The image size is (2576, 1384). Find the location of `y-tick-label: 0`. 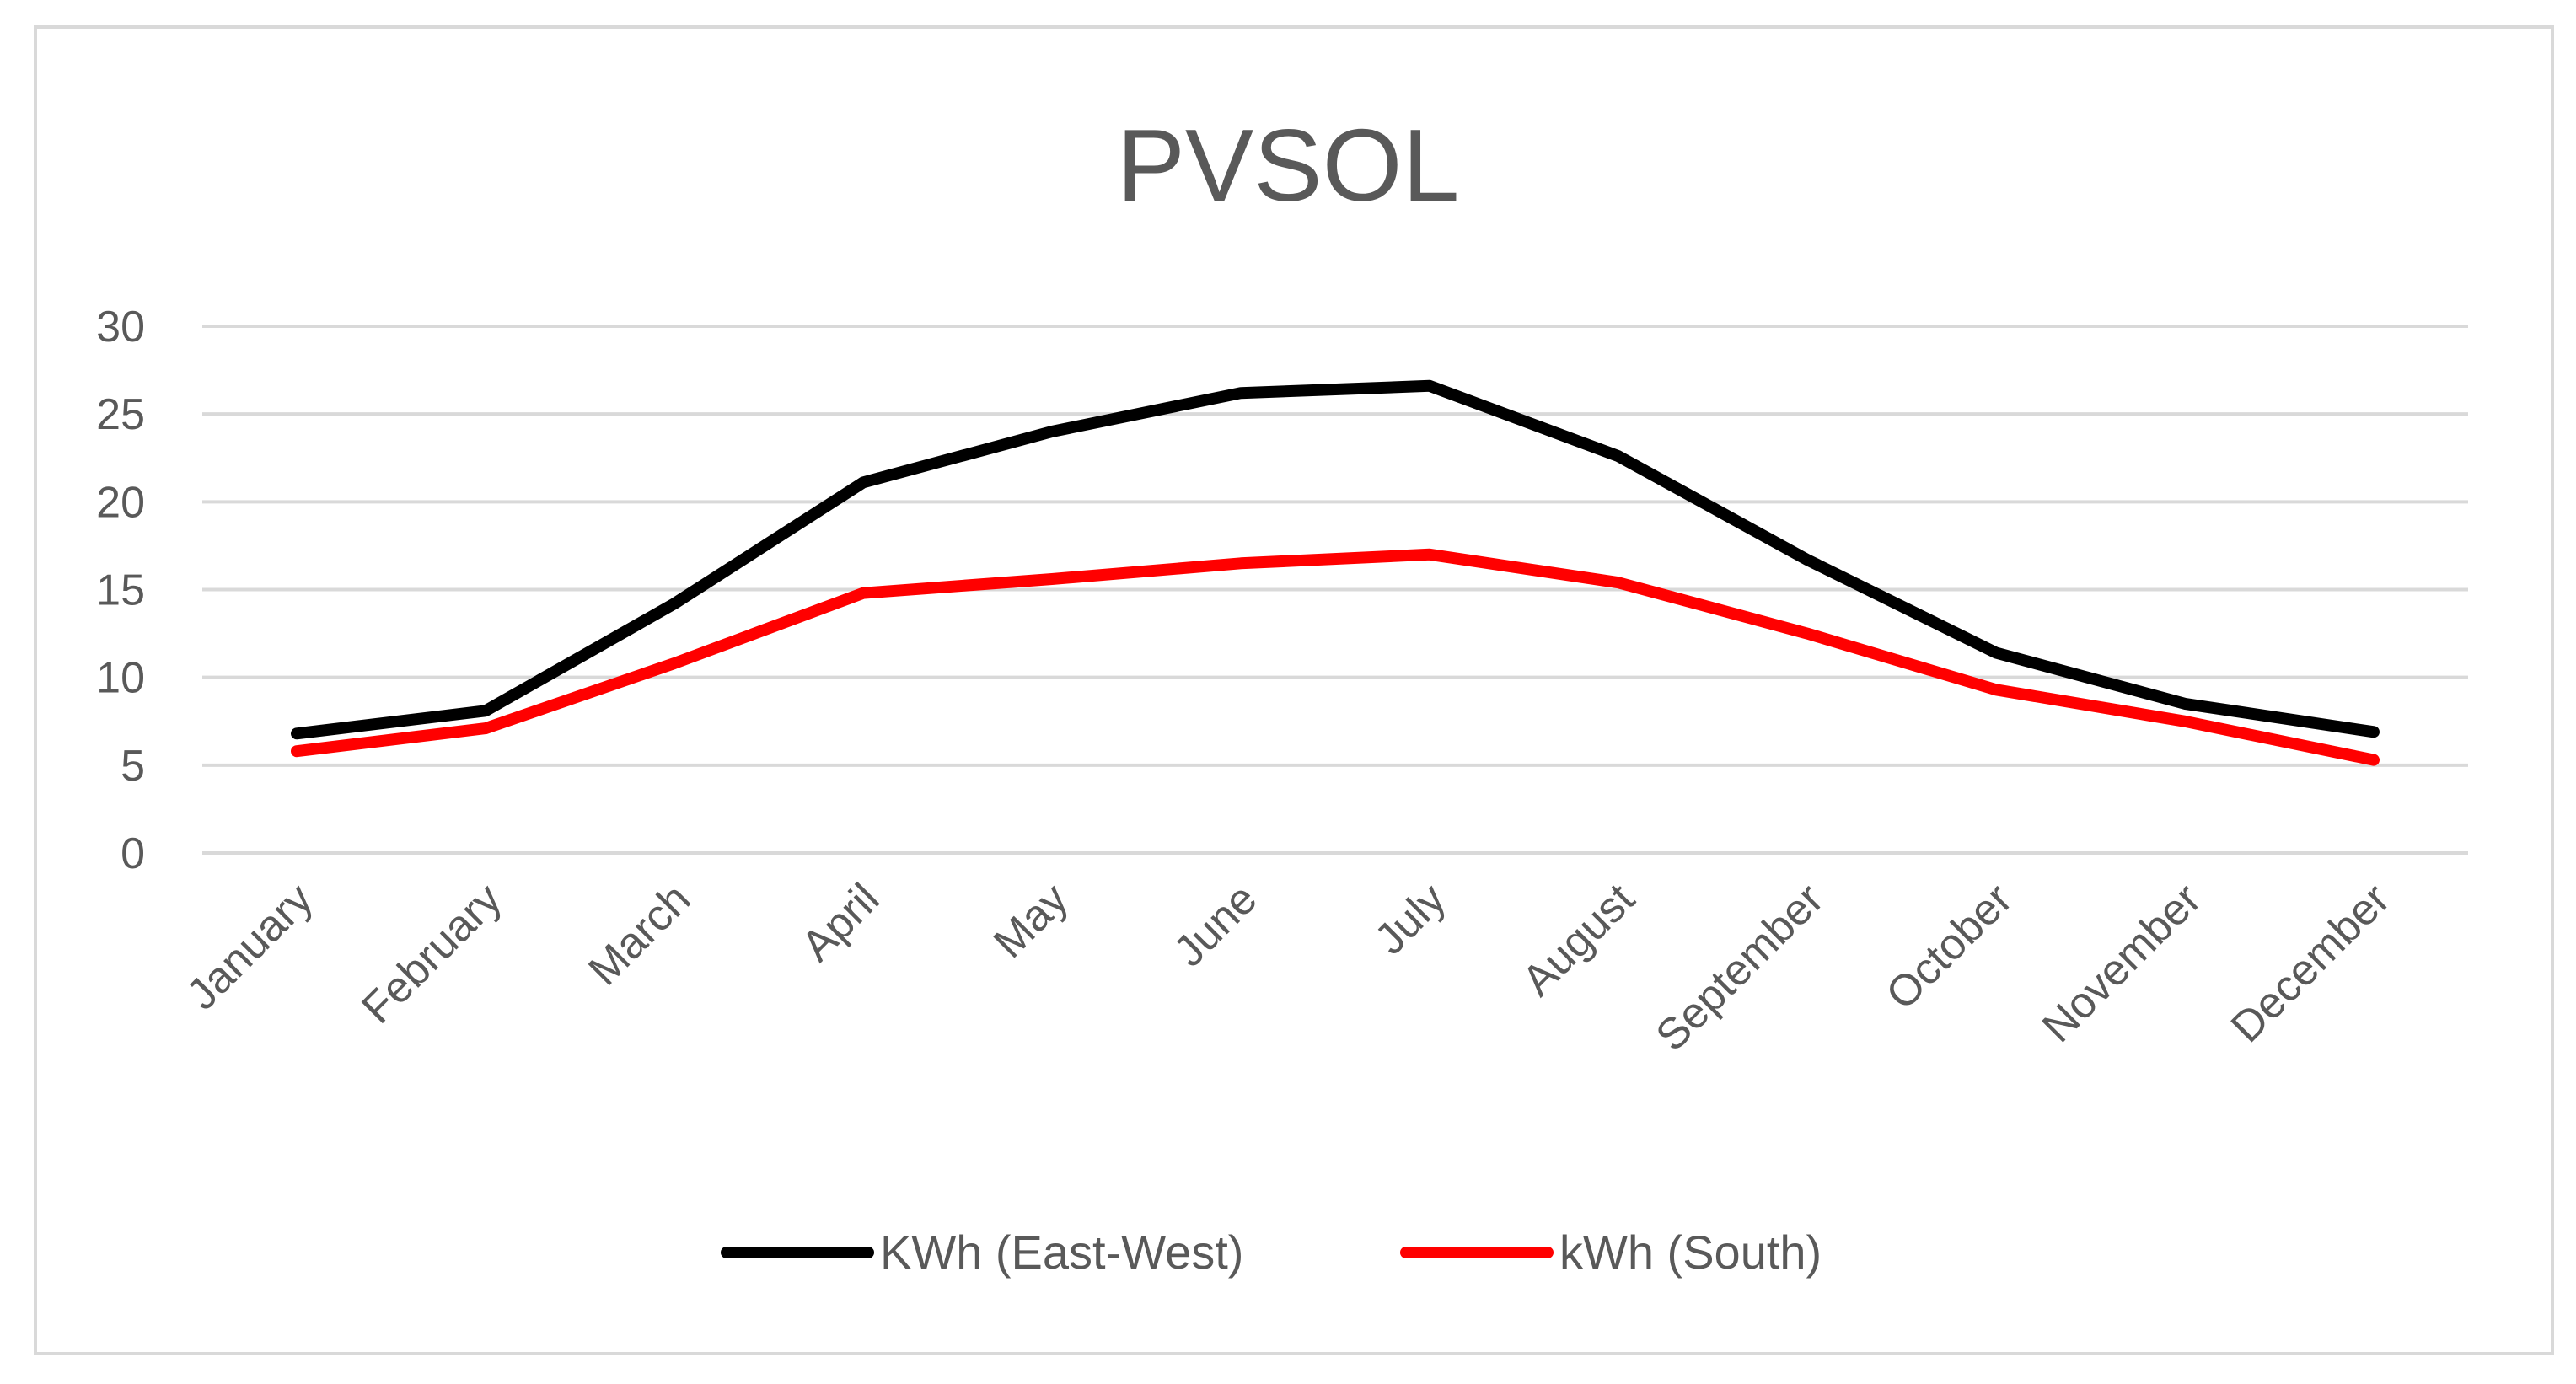

y-tick-label: 0 is located at coordinates (133, 853).